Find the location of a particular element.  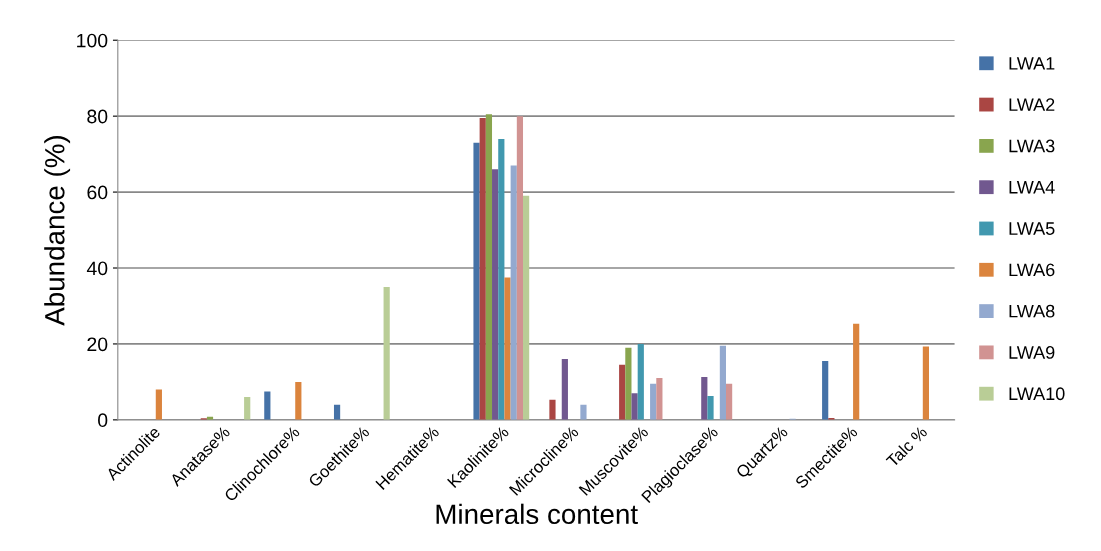

x-tick-label: Talc % is located at coordinates (906, 446).